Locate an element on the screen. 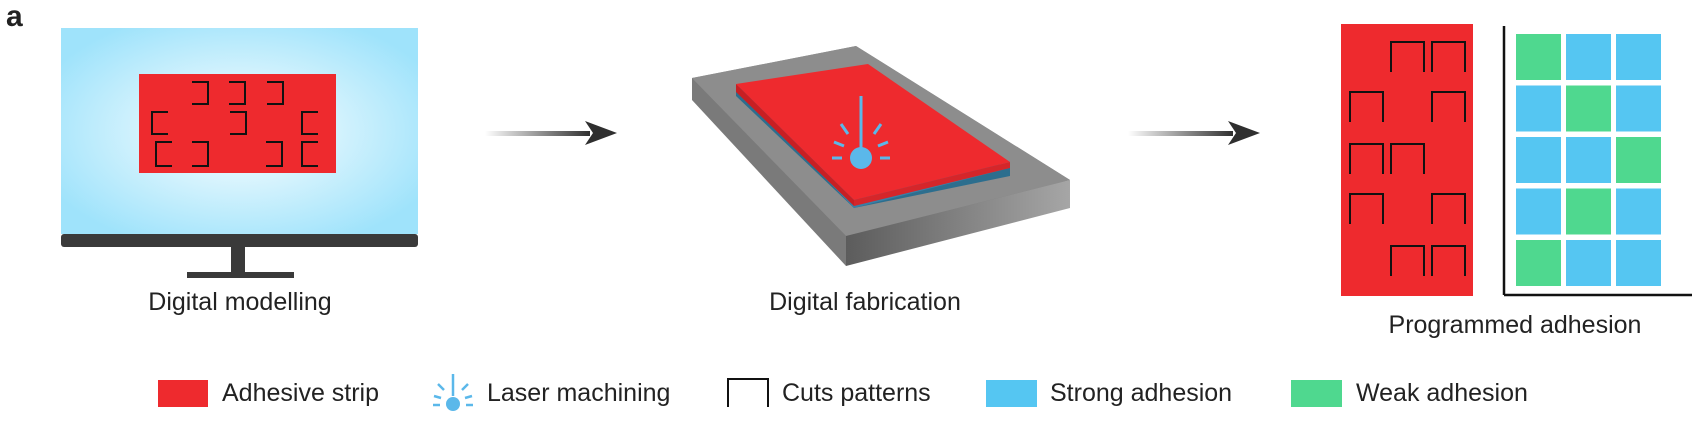  legend-laser-icon is located at coordinates (453, 392).